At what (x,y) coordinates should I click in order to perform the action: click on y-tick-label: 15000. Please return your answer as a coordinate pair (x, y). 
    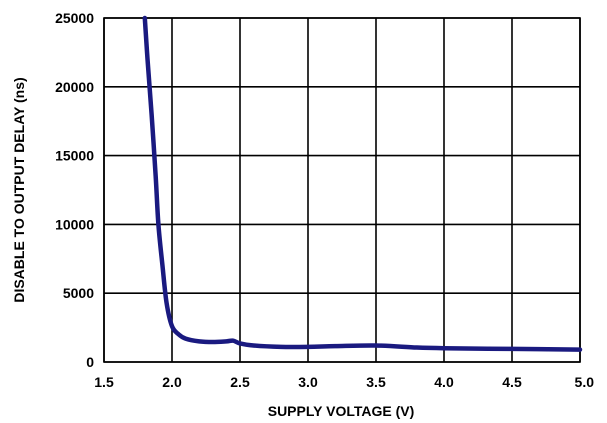
    Looking at the image, I should click on (74, 156).